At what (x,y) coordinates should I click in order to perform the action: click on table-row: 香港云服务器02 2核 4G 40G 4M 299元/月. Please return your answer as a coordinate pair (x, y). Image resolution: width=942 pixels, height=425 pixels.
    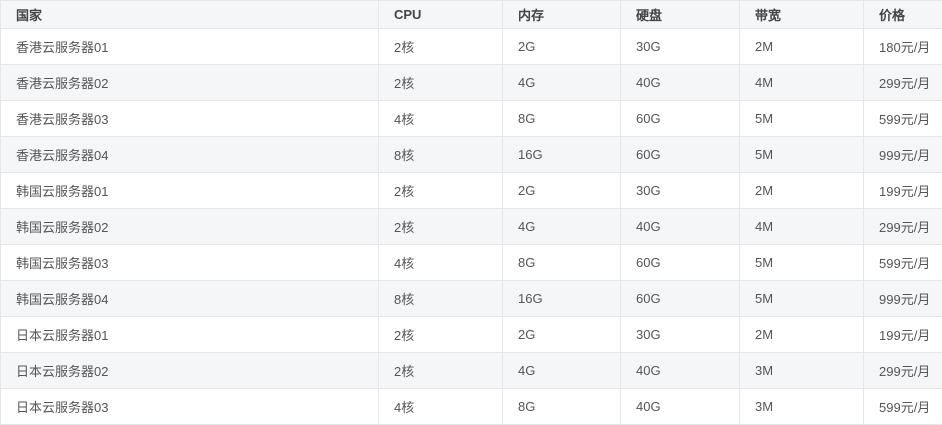
    Looking at the image, I should click on (471, 82).